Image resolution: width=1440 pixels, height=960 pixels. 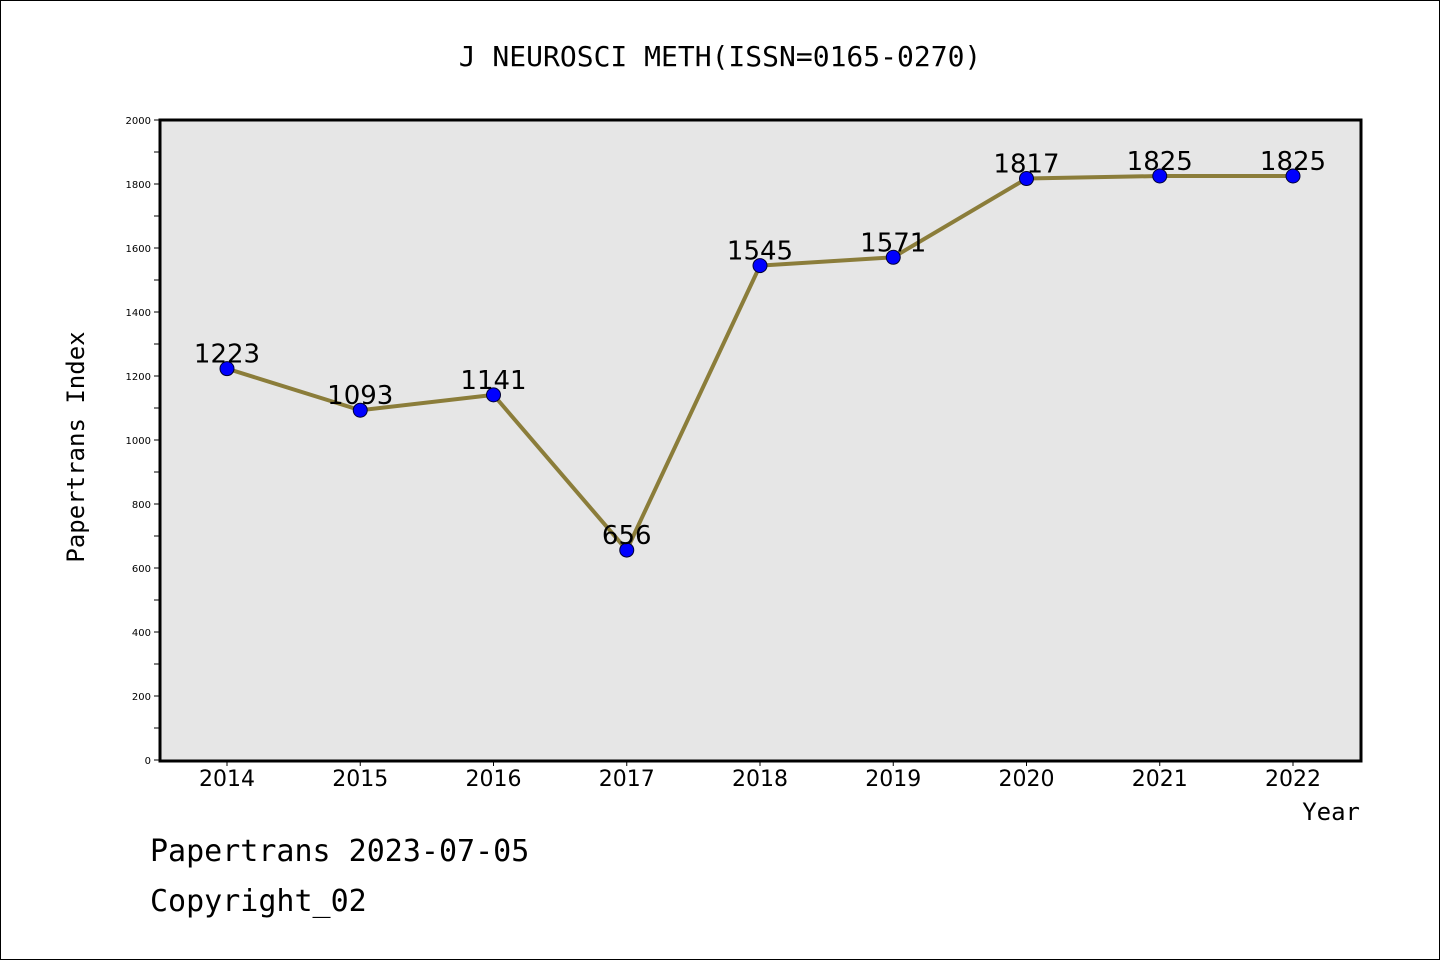 I want to click on data-label: 1093, so click(x=360, y=396).